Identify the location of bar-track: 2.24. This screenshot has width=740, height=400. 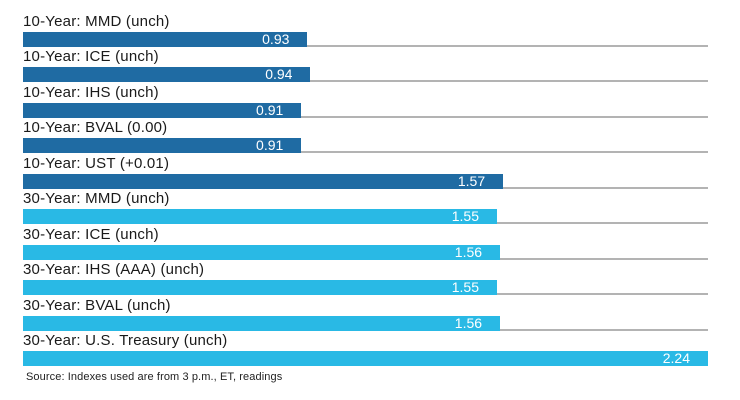
(365, 358).